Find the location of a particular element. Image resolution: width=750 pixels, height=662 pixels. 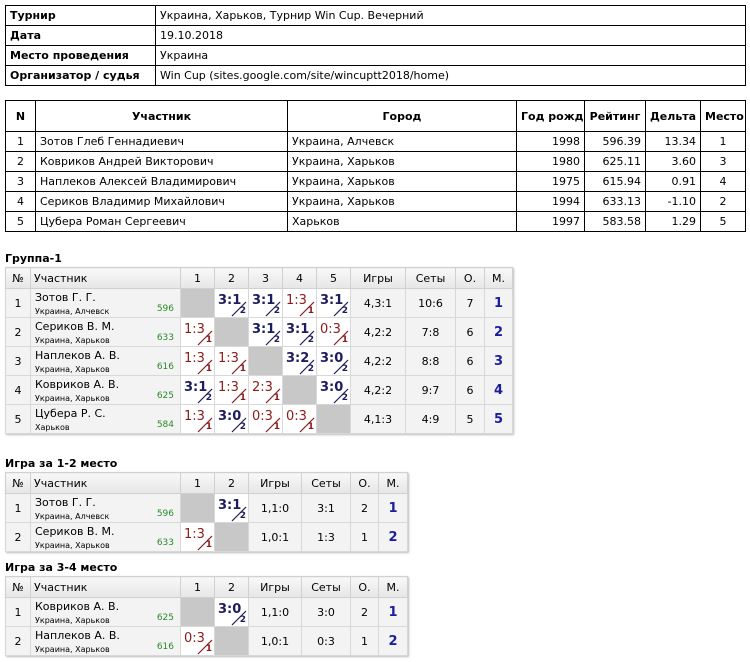

sets: 9:7 is located at coordinates (430, 390).